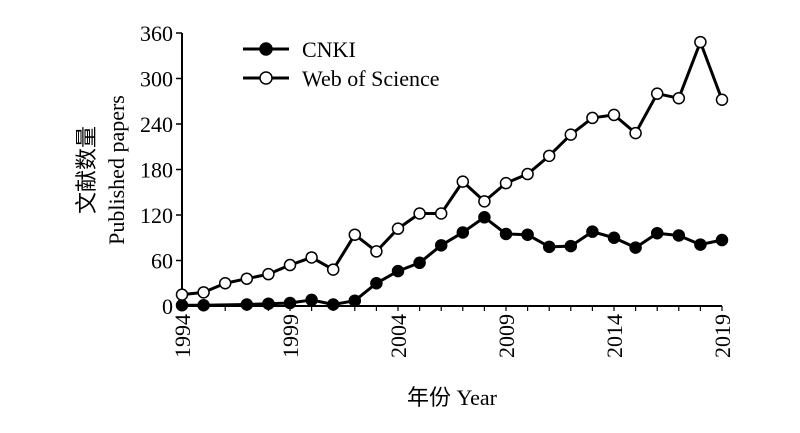  What do you see at coordinates (162, 261) in the screenshot?
I see `y-tick-label: 60` at bounding box center [162, 261].